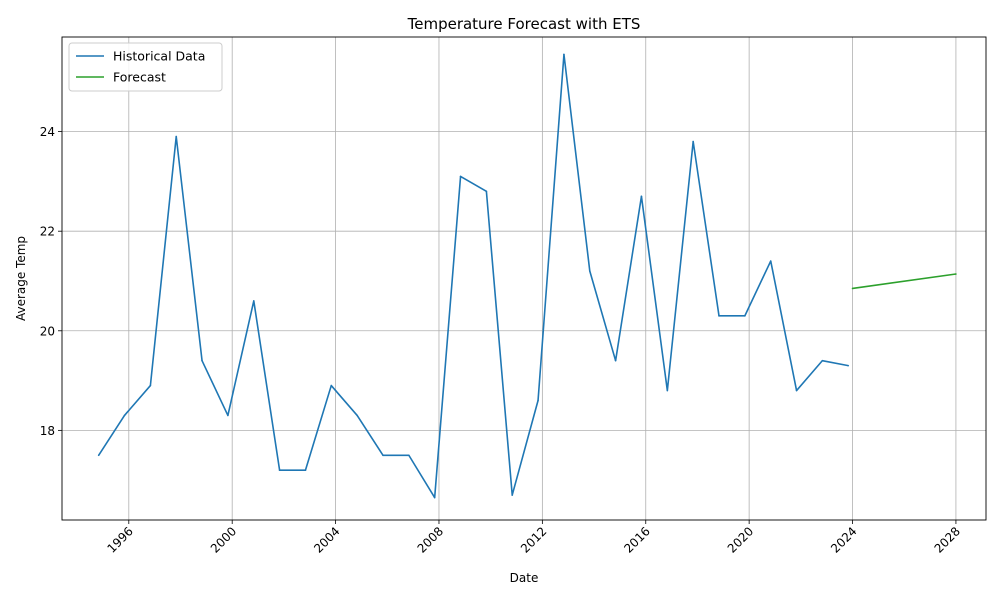 The height and width of the screenshot is (600, 1000). What do you see at coordinates (47, 232) in the screenshot?
I see `y-tick-label: 22` at bounding box center [47, 232].